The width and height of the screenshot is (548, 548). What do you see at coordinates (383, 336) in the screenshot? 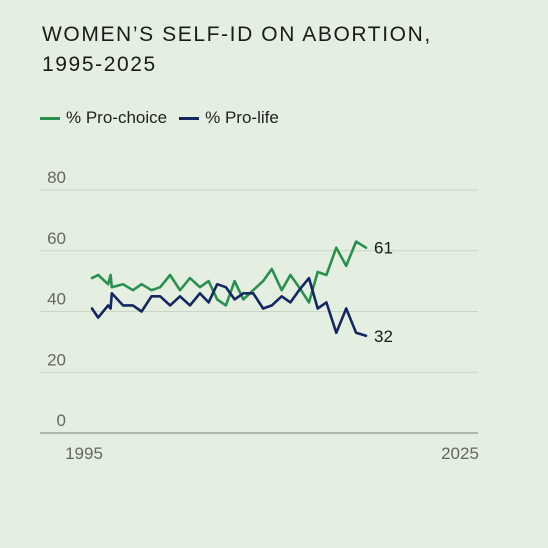
I see `end-label-pro-life: 32` at bounding box center [383, 336].